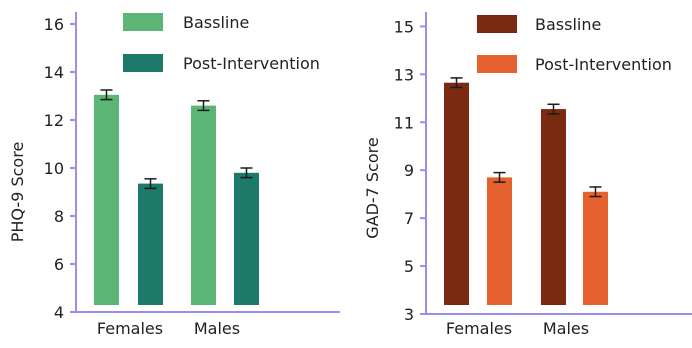  What do you see at coordinates (59, 216) in the screenshot?
I see `y-tick-label: 8` at bounding box center [59, 216].